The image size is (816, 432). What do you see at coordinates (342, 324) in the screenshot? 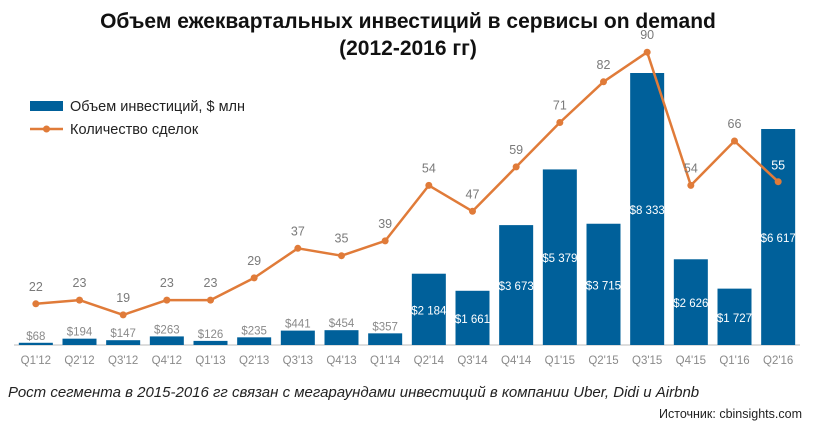
I see `bar-value-label: $454` at bounding box center [342, 324].